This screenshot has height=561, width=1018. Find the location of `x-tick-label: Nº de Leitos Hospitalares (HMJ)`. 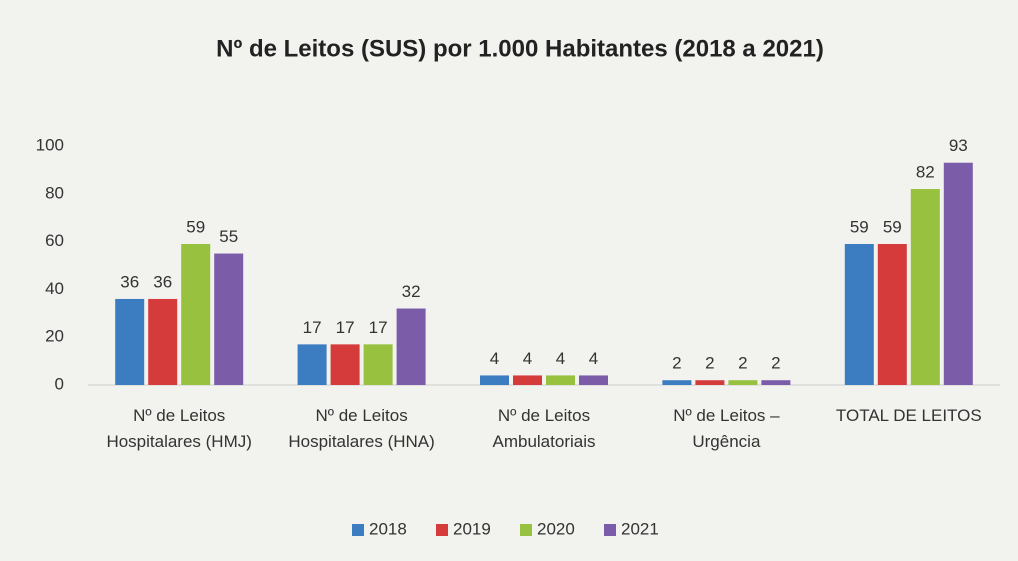

x-tick-label: Nº de Leitos Hospitalares (HMJ) is located at coordinates (179, 428).